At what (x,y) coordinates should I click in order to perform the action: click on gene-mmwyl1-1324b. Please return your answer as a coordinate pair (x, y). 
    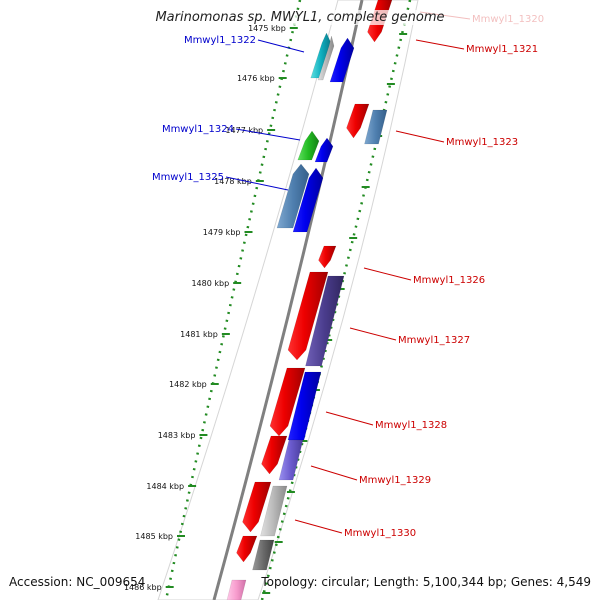
    Looking at the image, I should click on (324, 150).